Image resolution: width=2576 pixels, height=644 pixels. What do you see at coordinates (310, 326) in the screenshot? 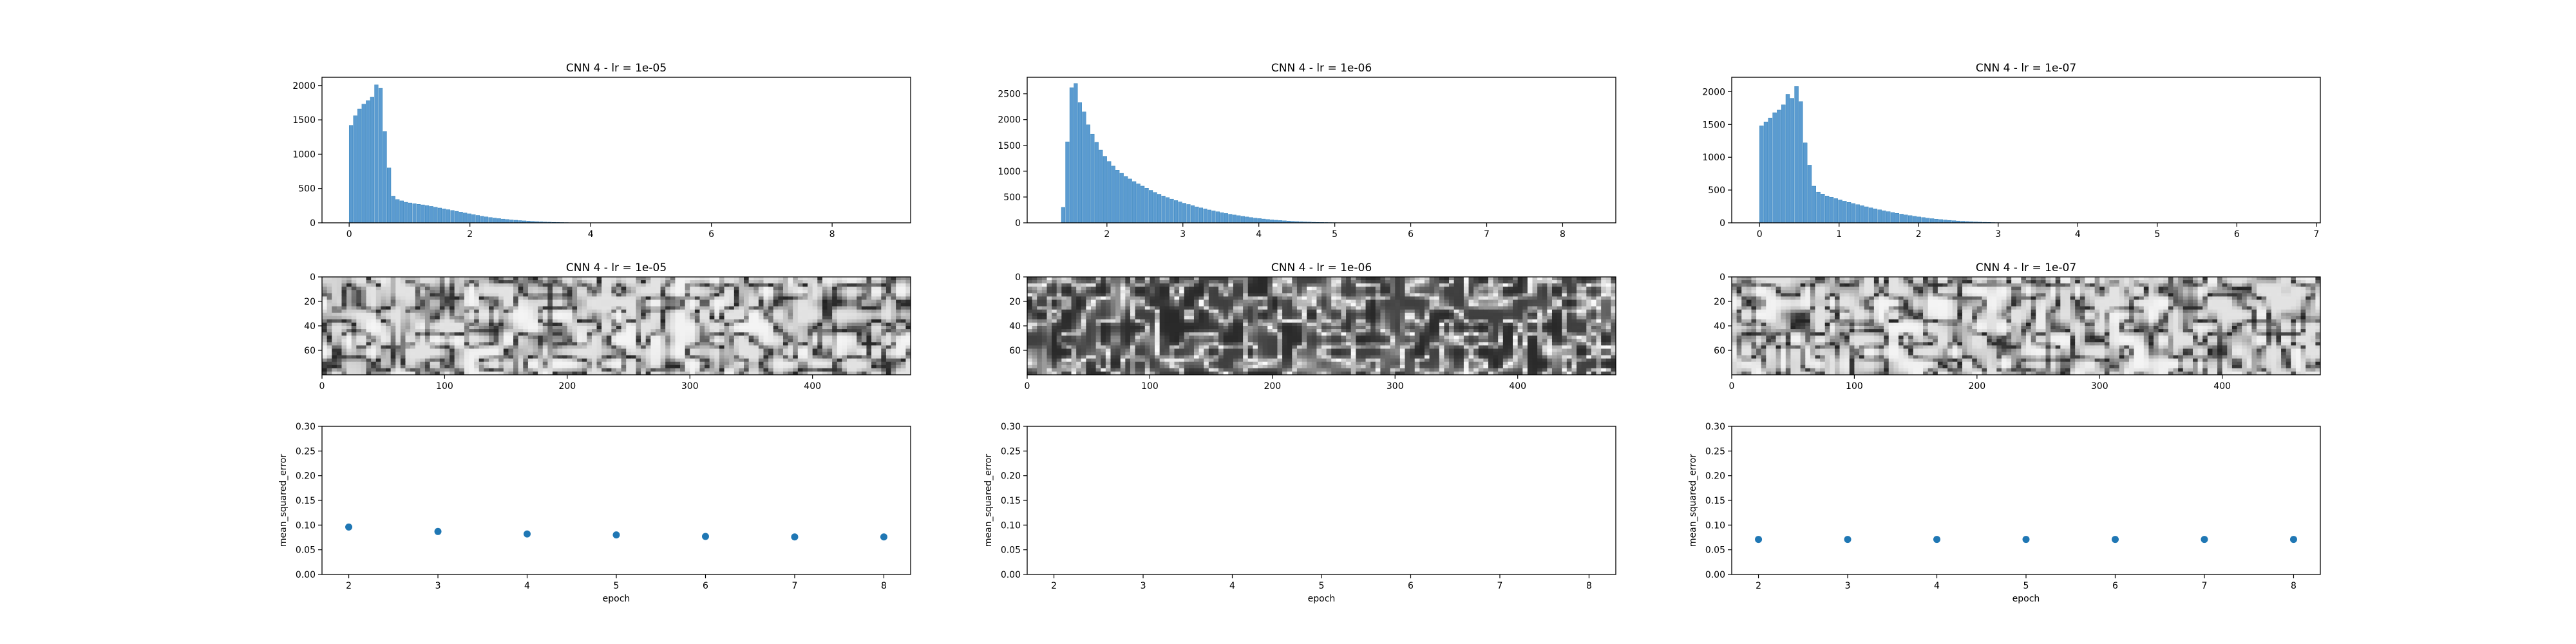
I see `y-tick-label: 40` at bounding box center [310, 326].